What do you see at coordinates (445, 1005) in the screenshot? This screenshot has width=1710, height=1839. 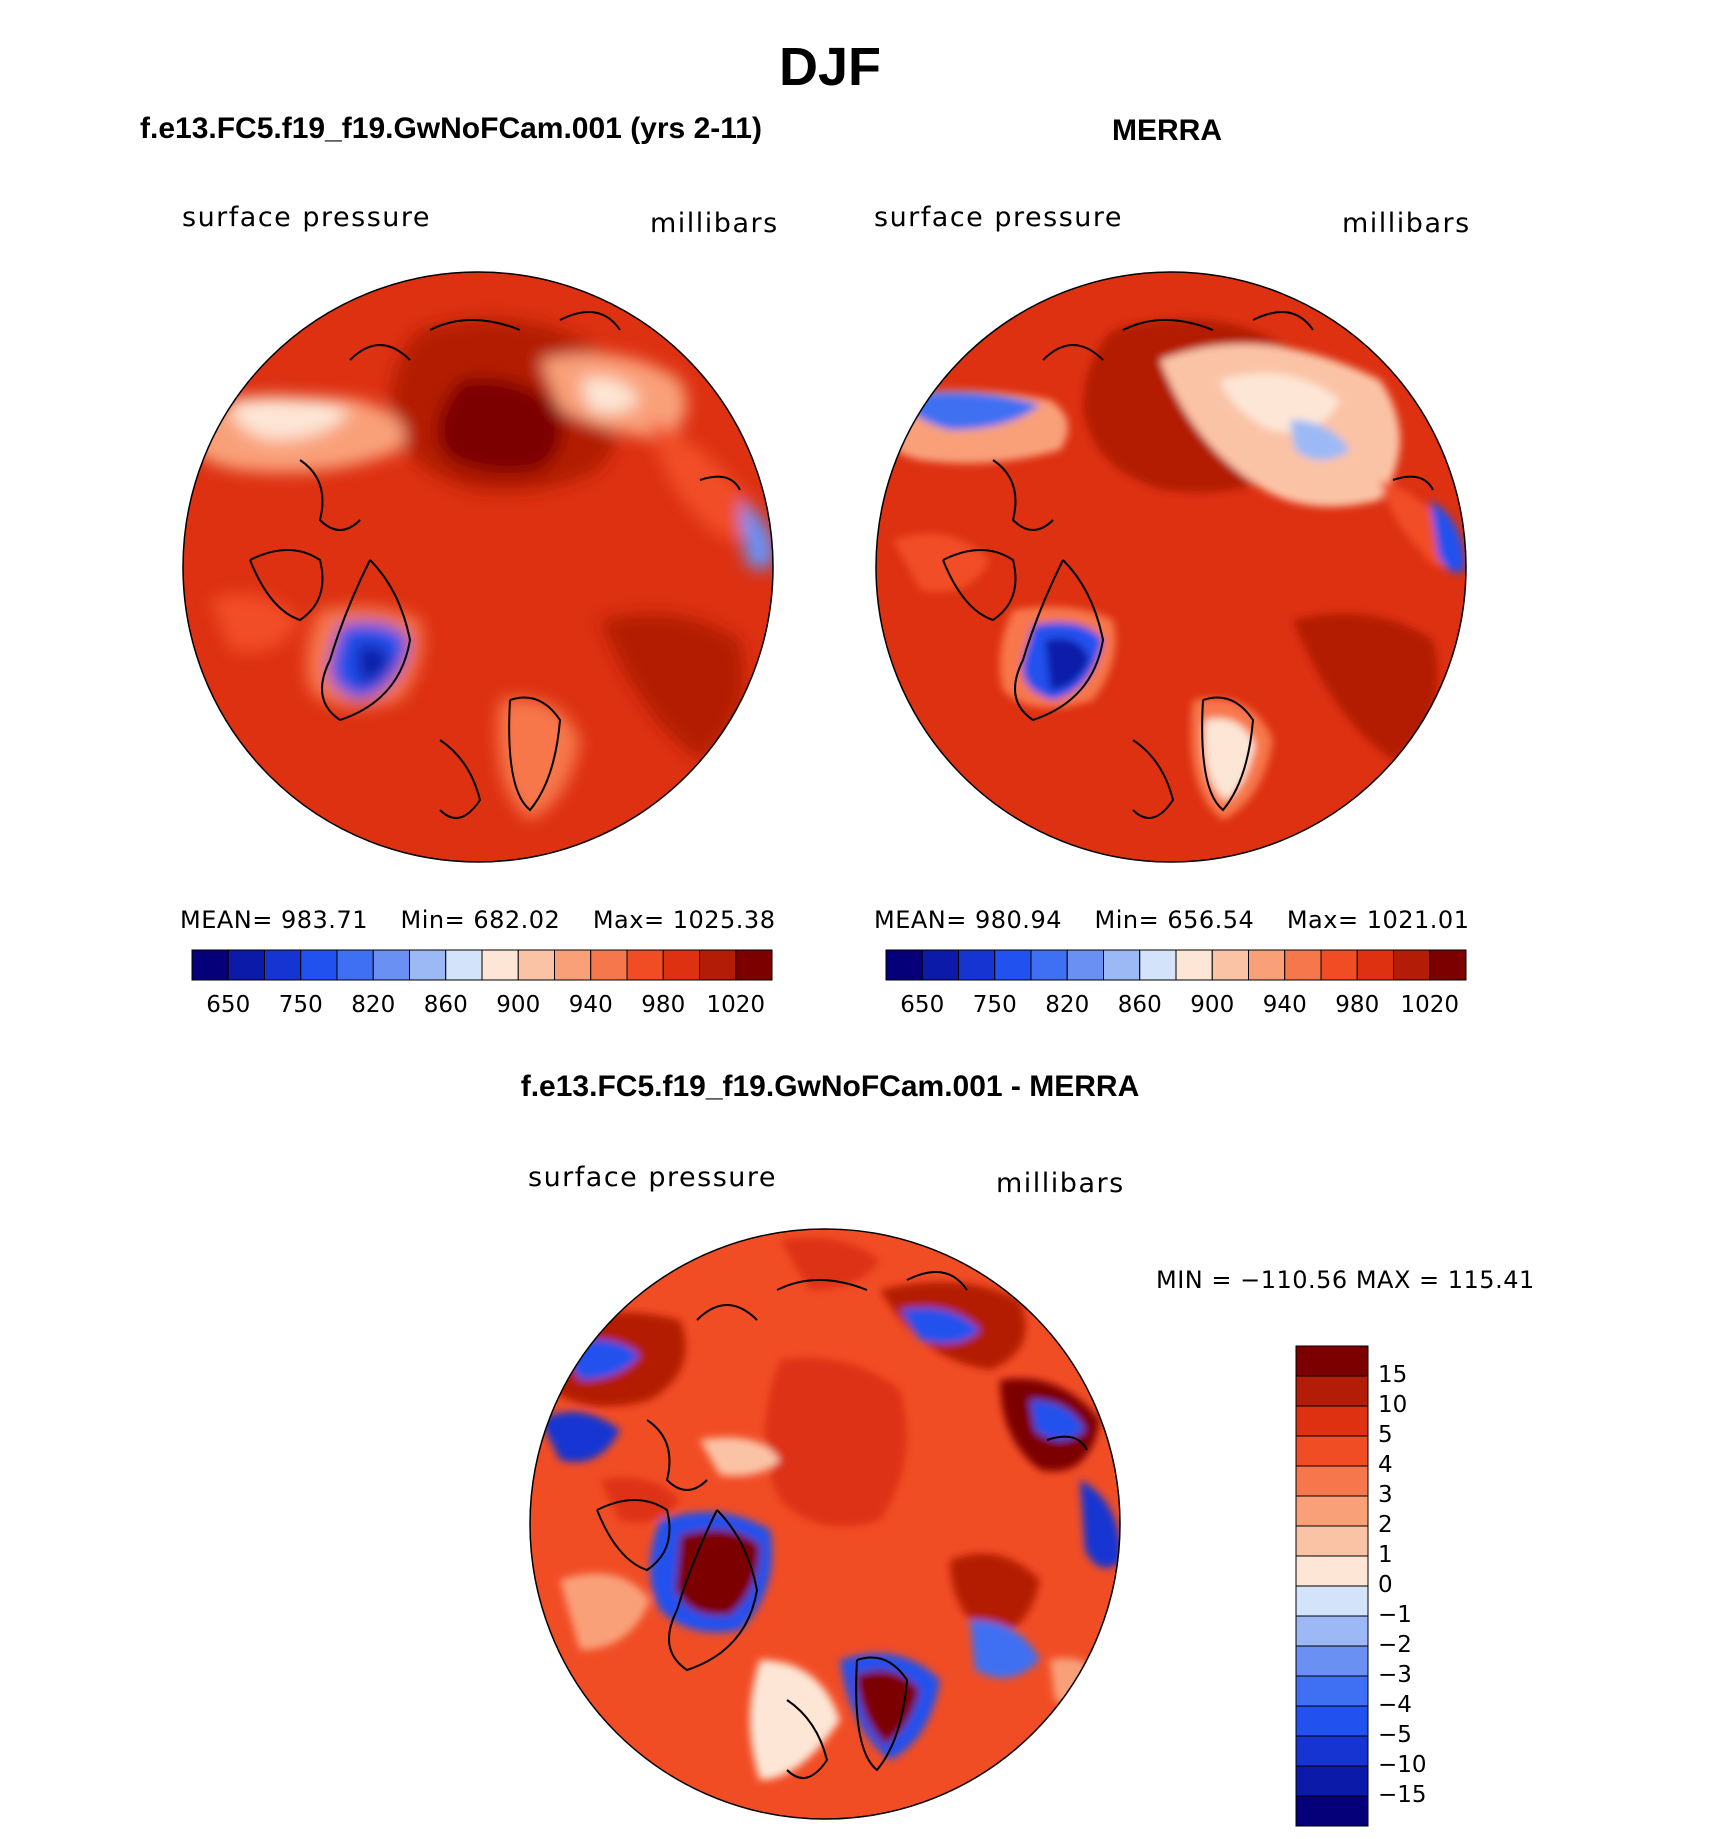 I see `panel-1-colorbar-tick-label: 860` at bounding box center [445, 1005].